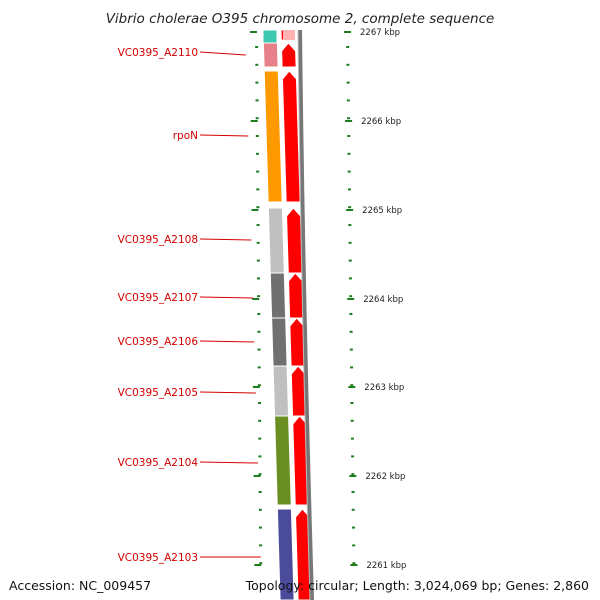 The image size is (600, 600). Describe the element at coordinates (158, 393) in the screenshot. I see `gene-label: VC0395_A2105` at that location.